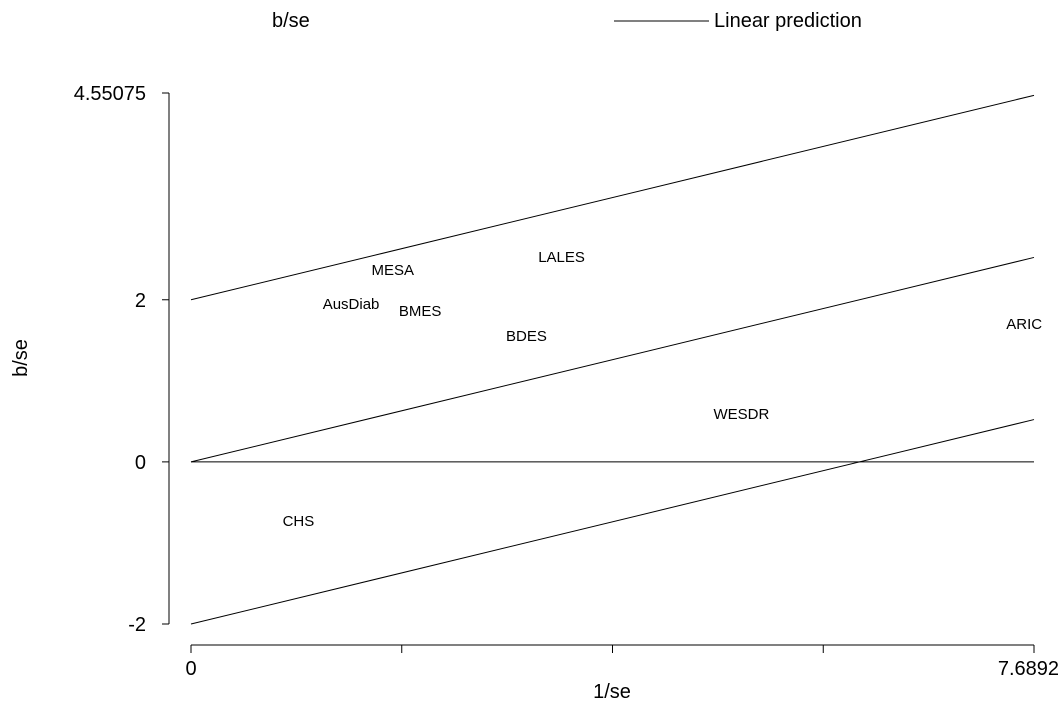 The width and height of the screenshot is (1059, 706). Describe the element at coordinates (21, 358) in the screenshot. I see `y-axis-title: b/se` at that location.